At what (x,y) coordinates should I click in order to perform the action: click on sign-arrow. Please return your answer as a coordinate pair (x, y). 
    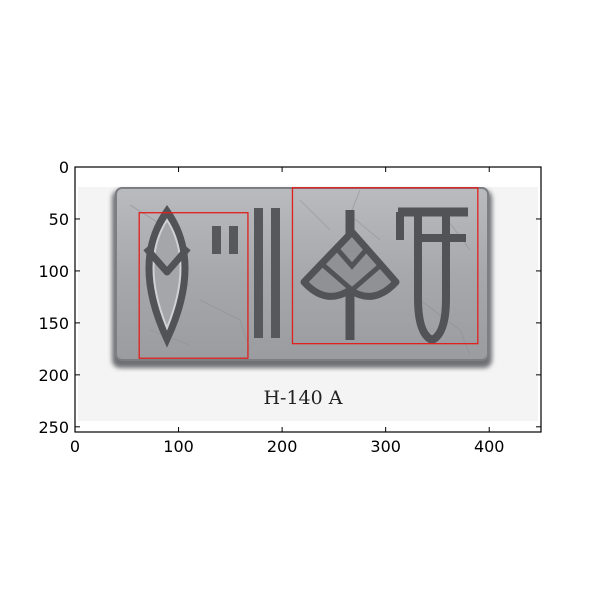
    Looking at the image, I should click on (350, 275).